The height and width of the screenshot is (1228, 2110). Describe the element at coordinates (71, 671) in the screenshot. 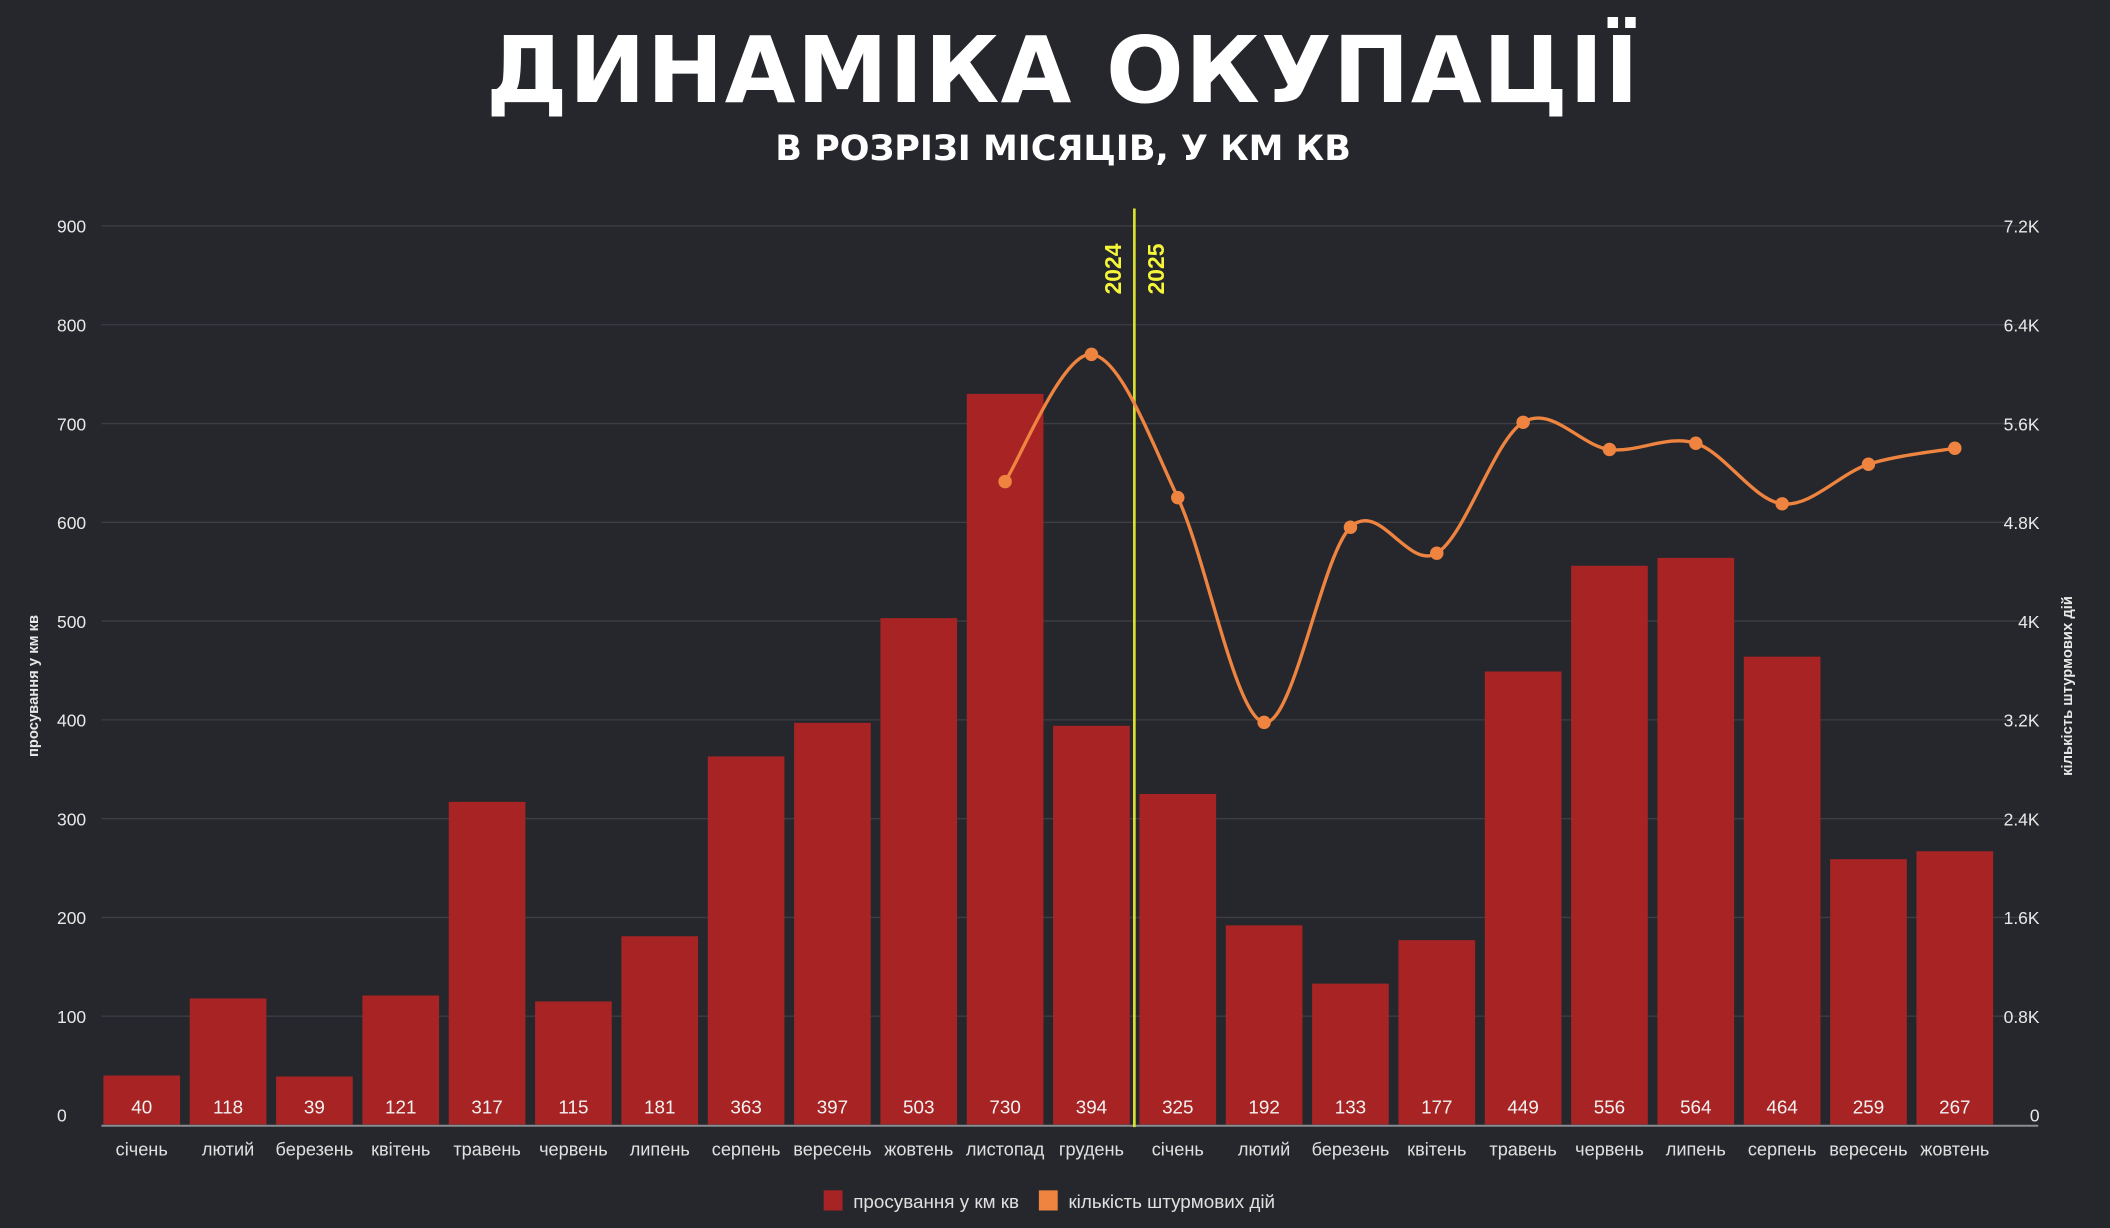

I see `left-axis-ticks: 0 100 200 300 400 500 600 700 800 900` at that location.